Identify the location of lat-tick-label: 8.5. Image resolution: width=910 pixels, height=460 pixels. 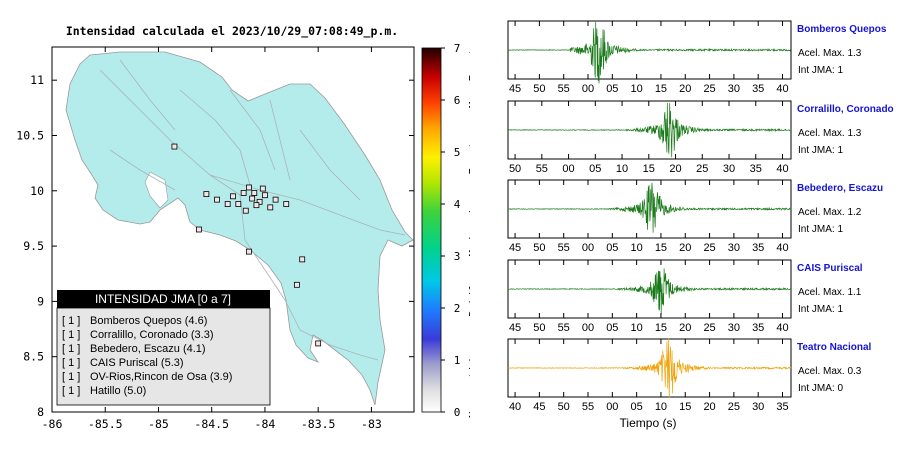
(33, 357).